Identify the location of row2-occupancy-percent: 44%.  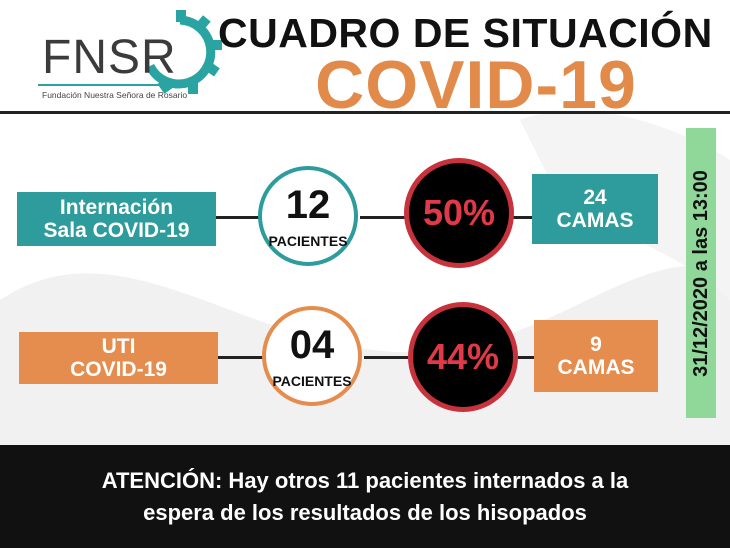
(463, 356).